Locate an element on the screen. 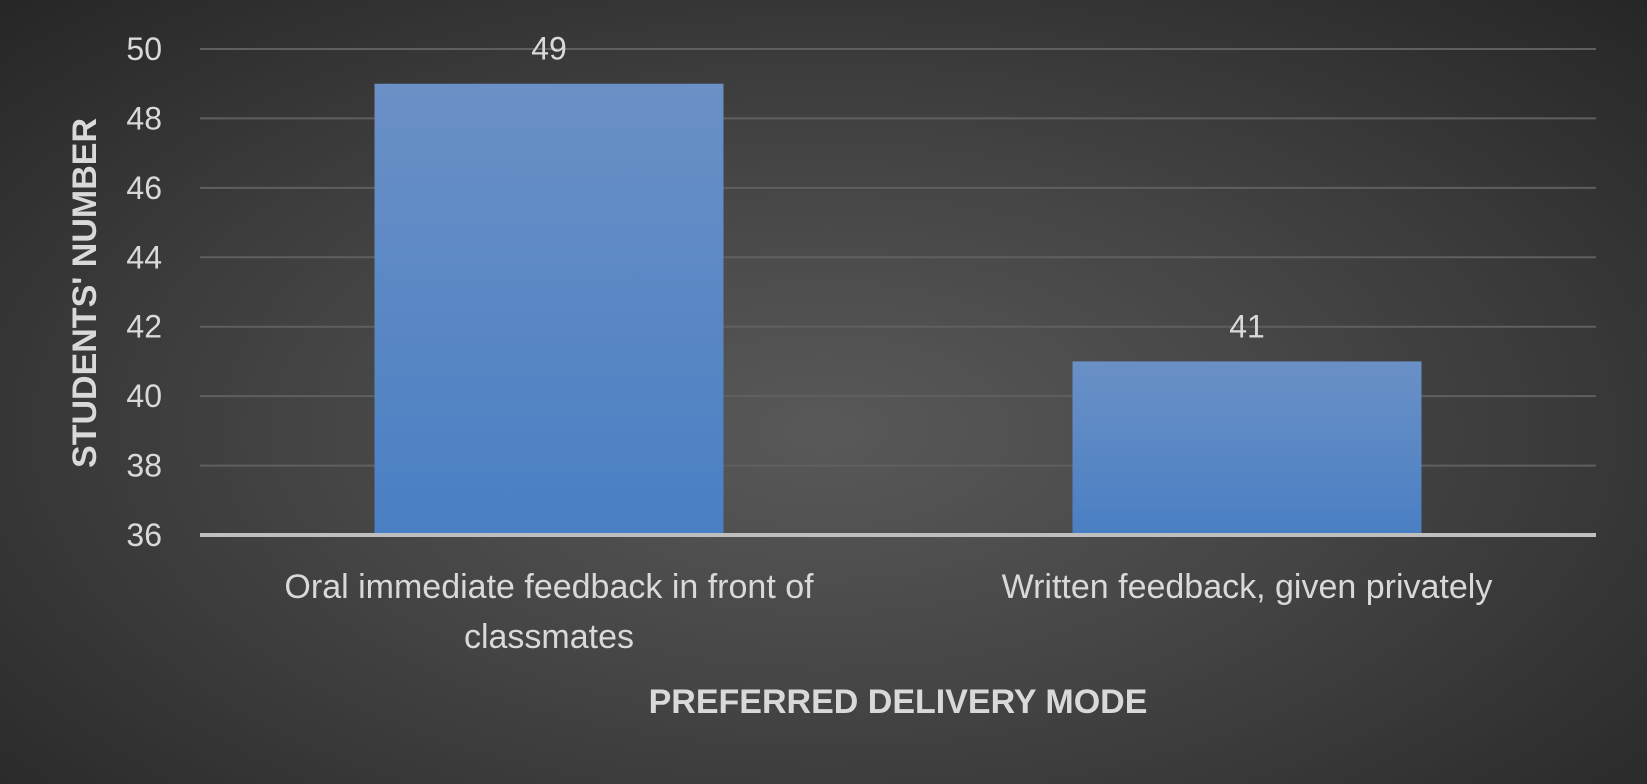 The image size is (1647, 784). y-tick-label: 40 is located at coordinates (144, 396).